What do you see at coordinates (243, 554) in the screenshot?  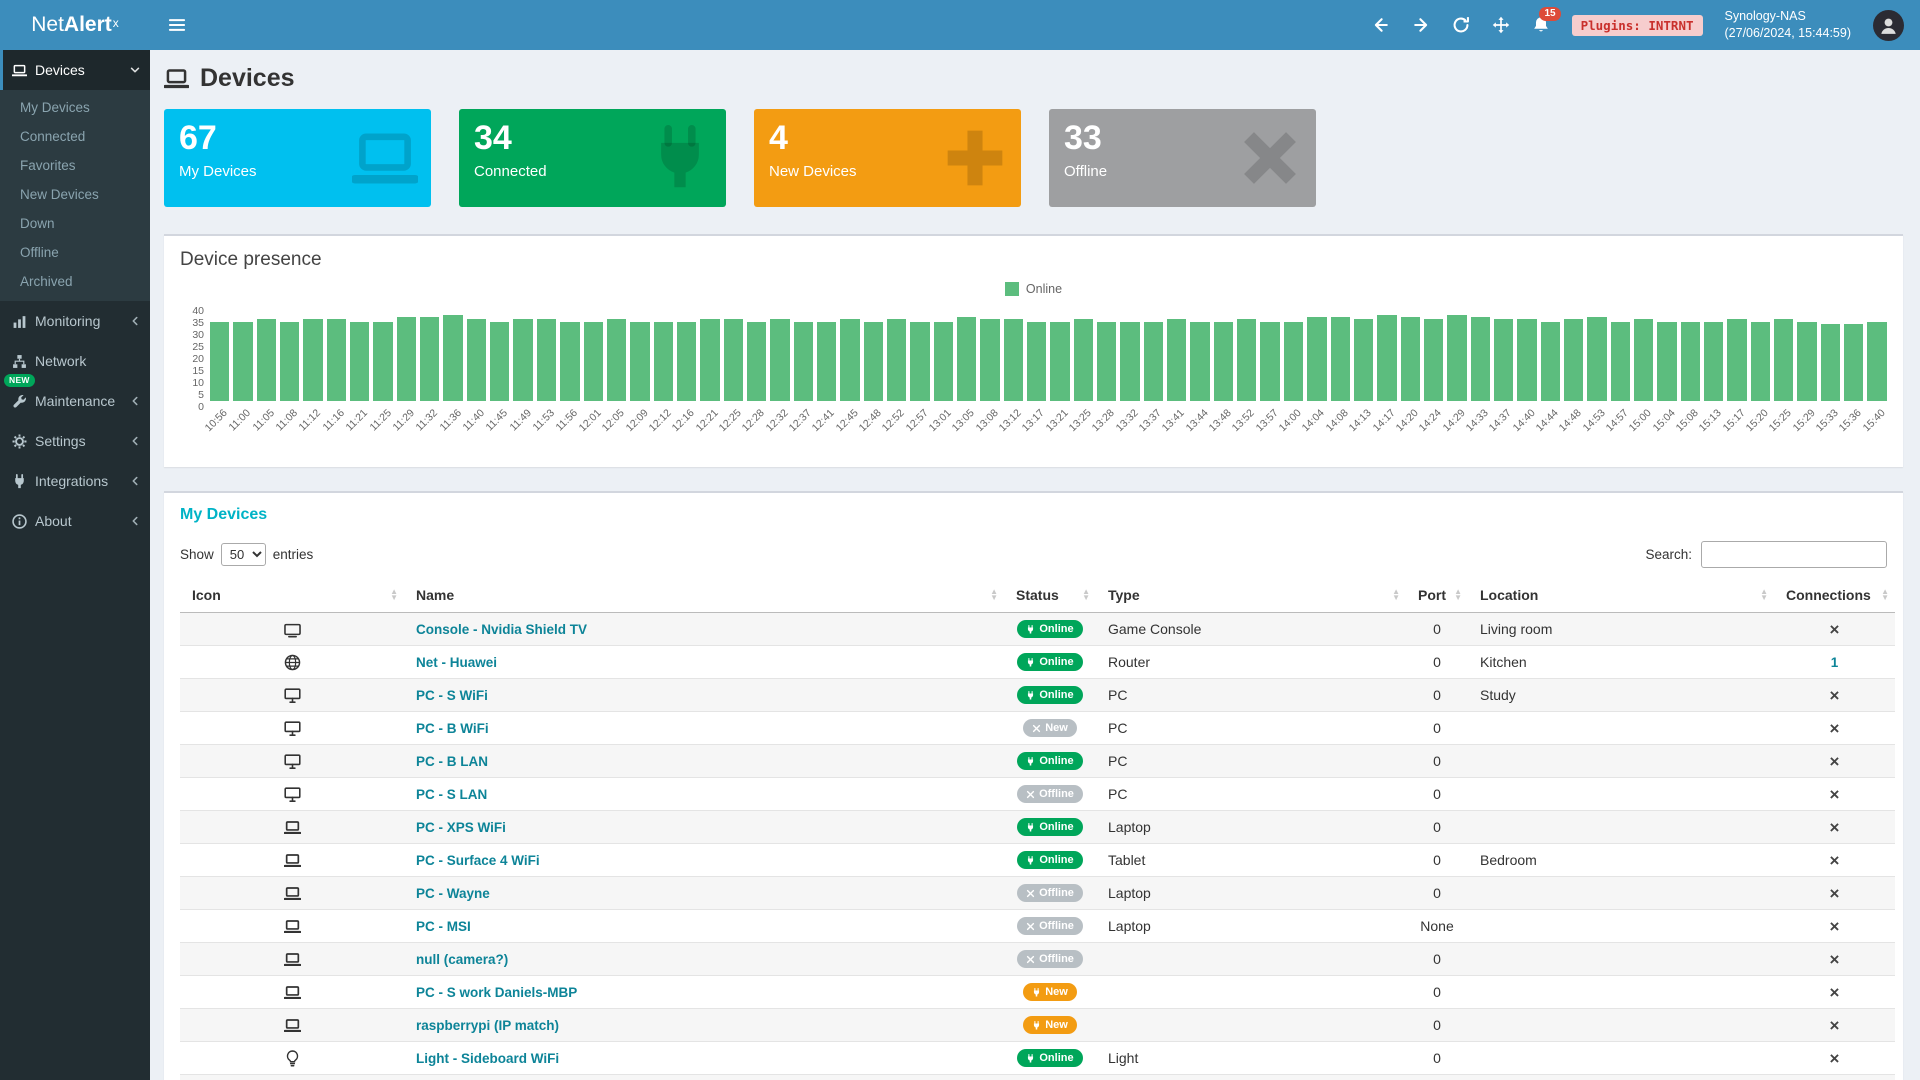 I see `page-size-select: 50` at bounding box center [243, 554].